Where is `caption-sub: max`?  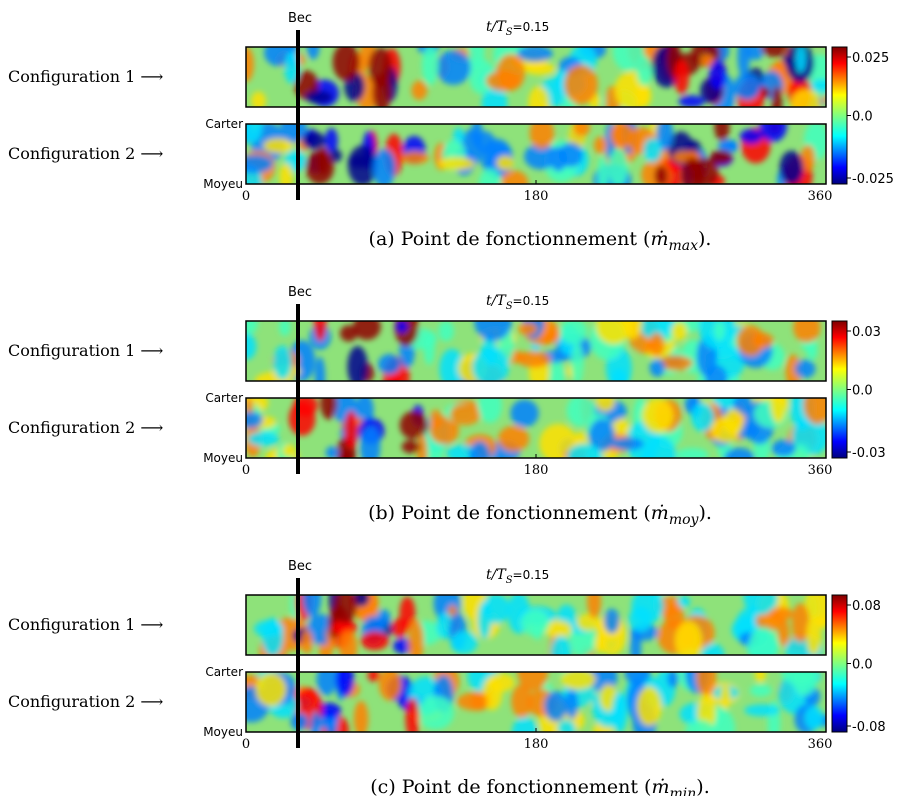 caption-sub: max is located at coordinates (683, 246).